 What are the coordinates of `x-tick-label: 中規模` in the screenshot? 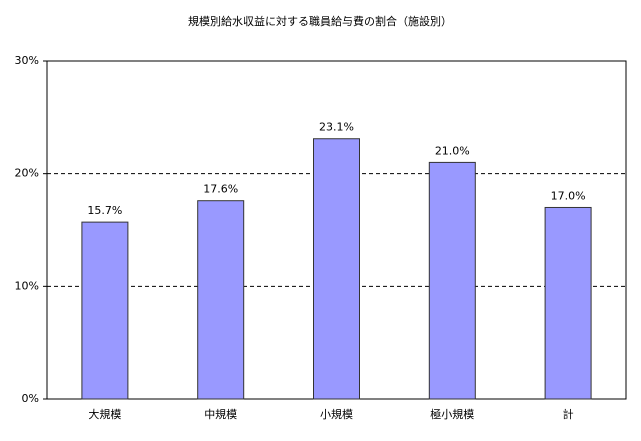 It's located at (220, 414).